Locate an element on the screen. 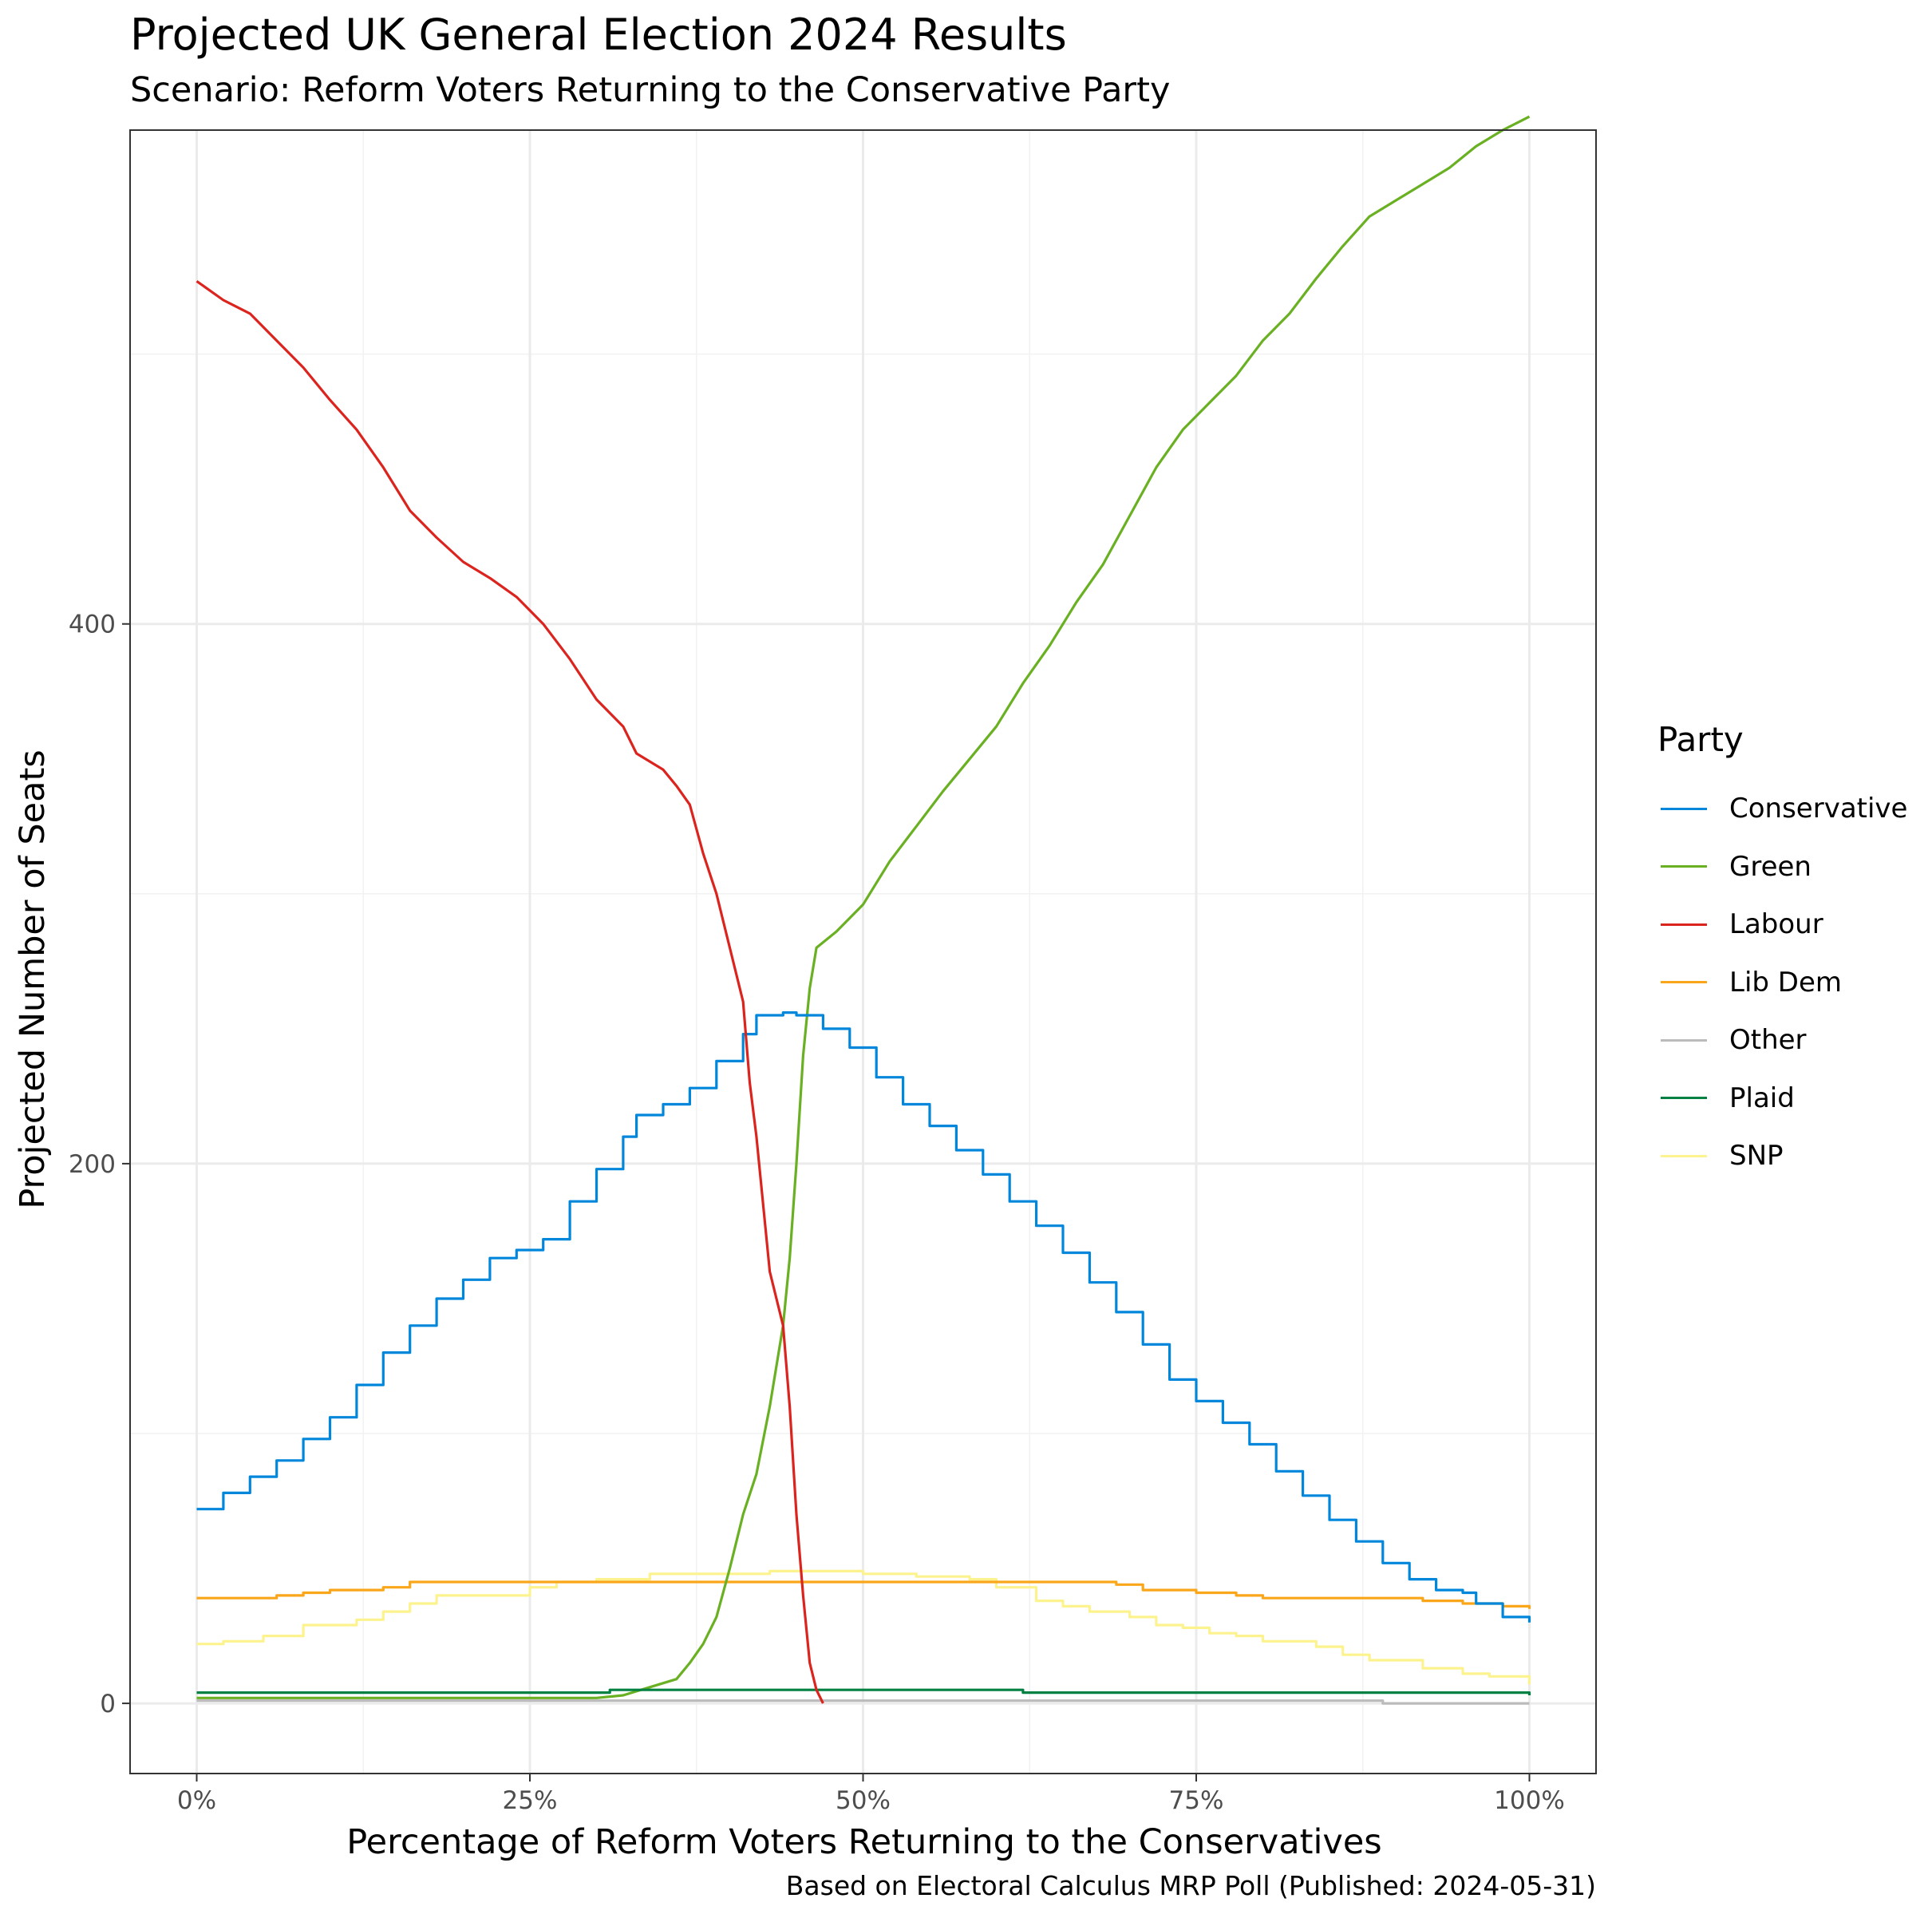 Image resolution: width=1932 pixels, height=1918 pixels. legend-label: Other is located at coordinates (1768, 1040).